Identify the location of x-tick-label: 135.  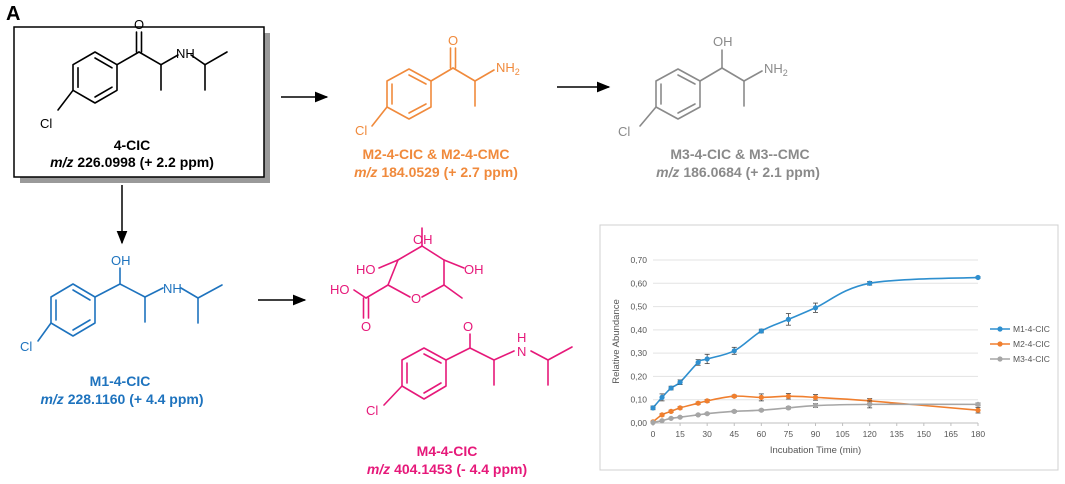
(897, 434).